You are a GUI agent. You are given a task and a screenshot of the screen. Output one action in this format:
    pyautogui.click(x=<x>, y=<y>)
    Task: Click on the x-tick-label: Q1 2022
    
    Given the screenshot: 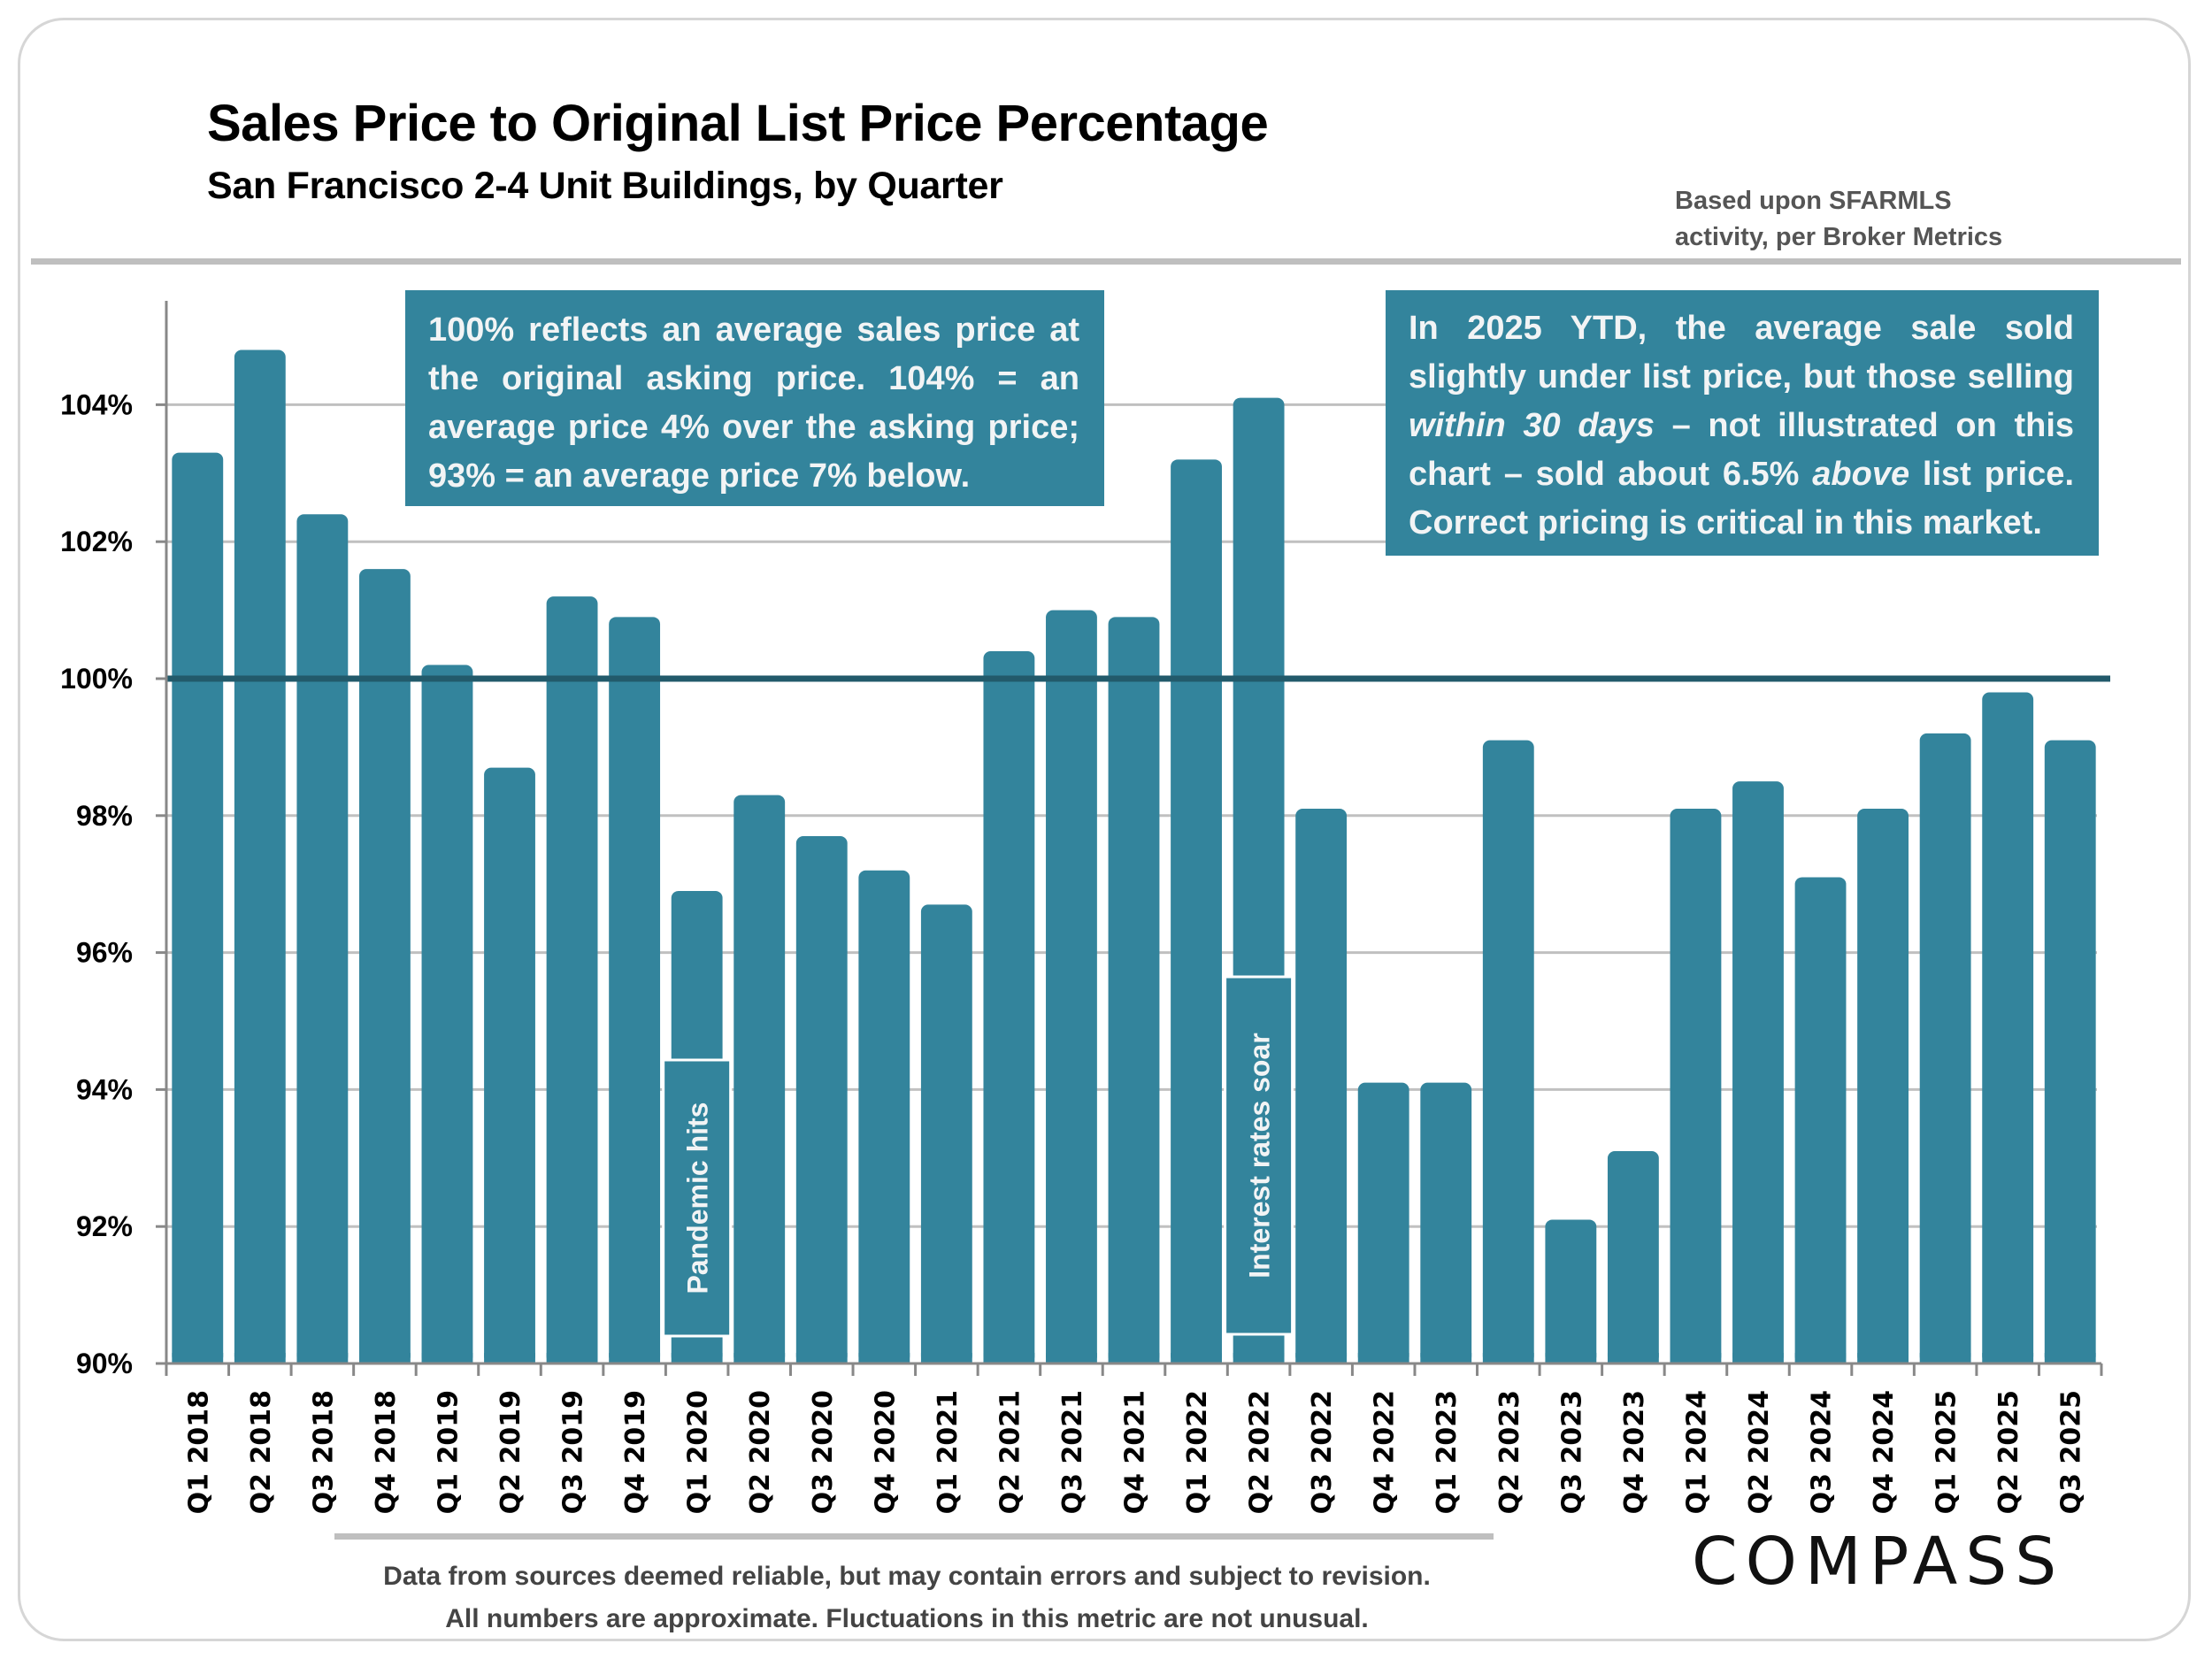 What is the action you would take?
    pyautogui.click(x=1198, y=1452)
    